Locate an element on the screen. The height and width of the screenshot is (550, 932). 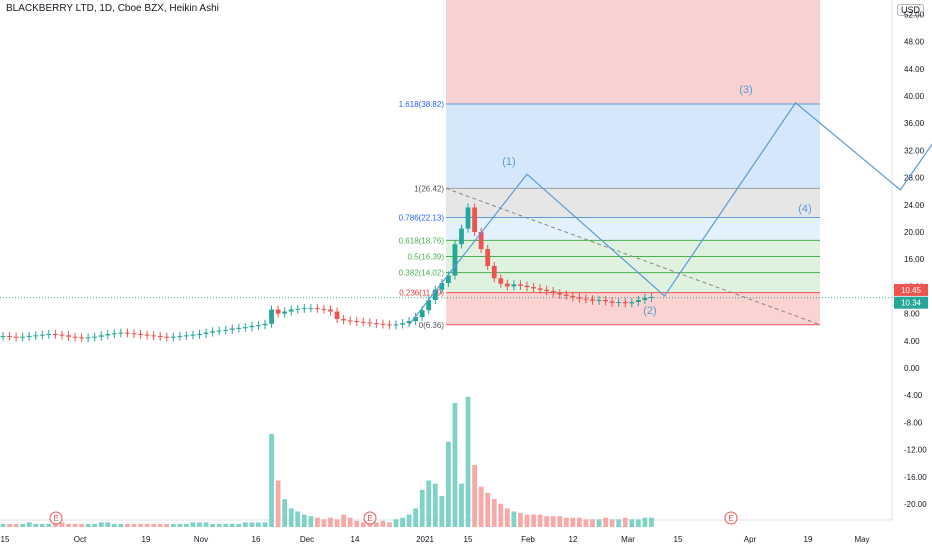
fib-level-label: 1.618(38.82) is located at coordinates (422, 104).